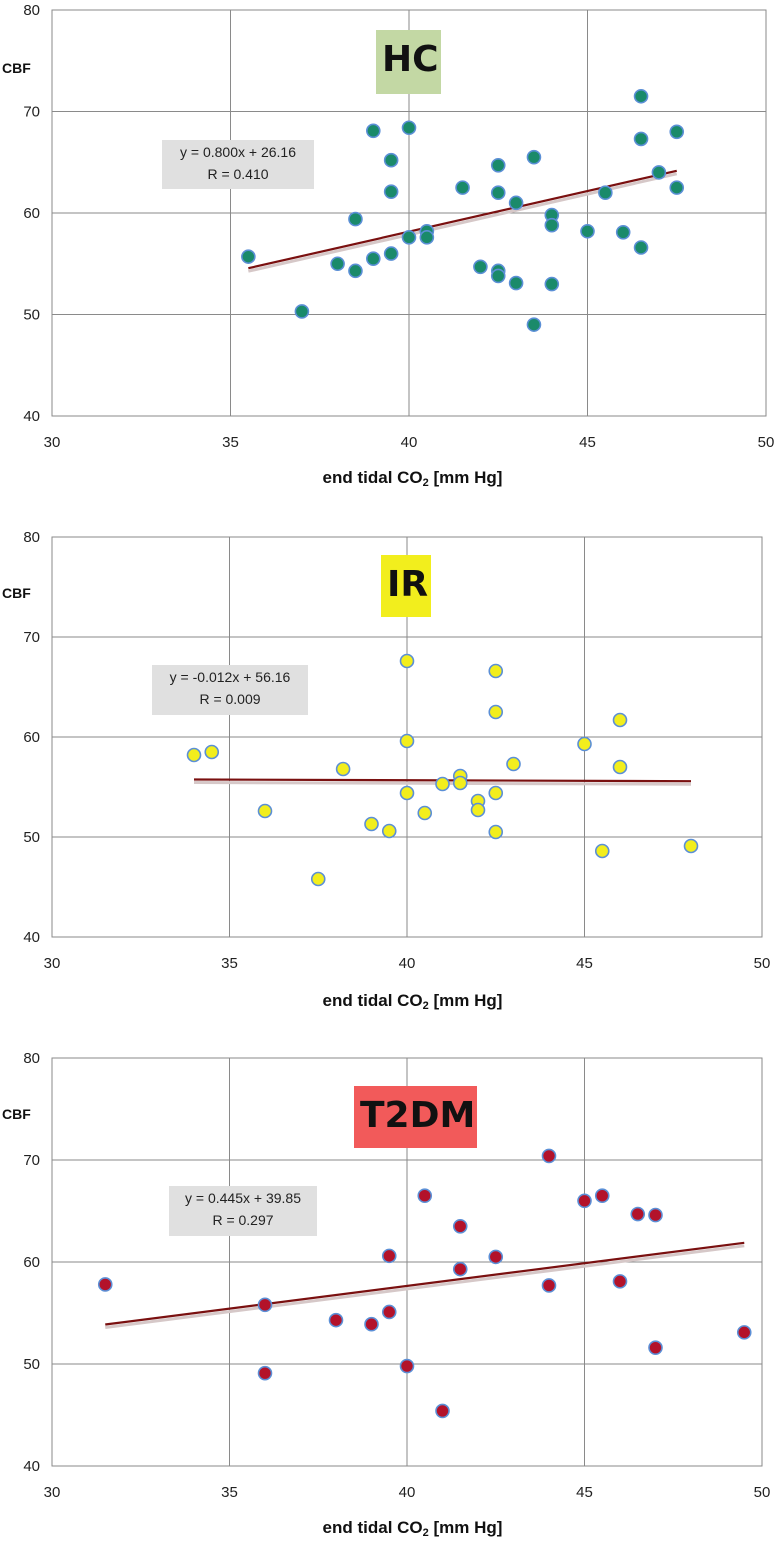 The height and width of the screenshot is (1546, 779). I want to click on trendline, so click(425, 1283).